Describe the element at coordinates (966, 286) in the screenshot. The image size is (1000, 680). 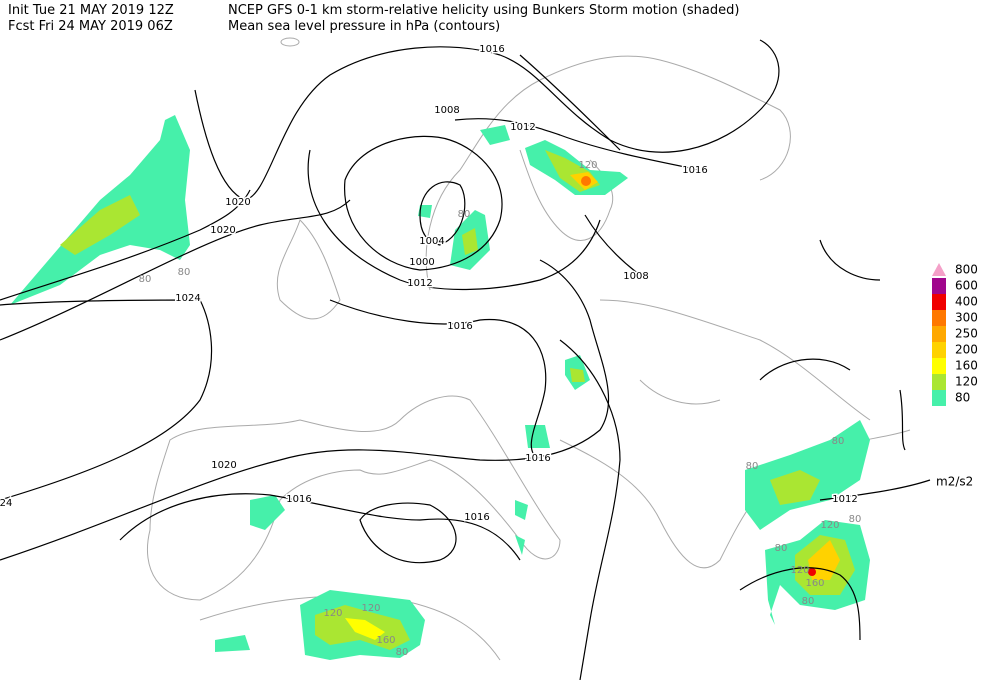
I see `legend-label: 600` at that location.